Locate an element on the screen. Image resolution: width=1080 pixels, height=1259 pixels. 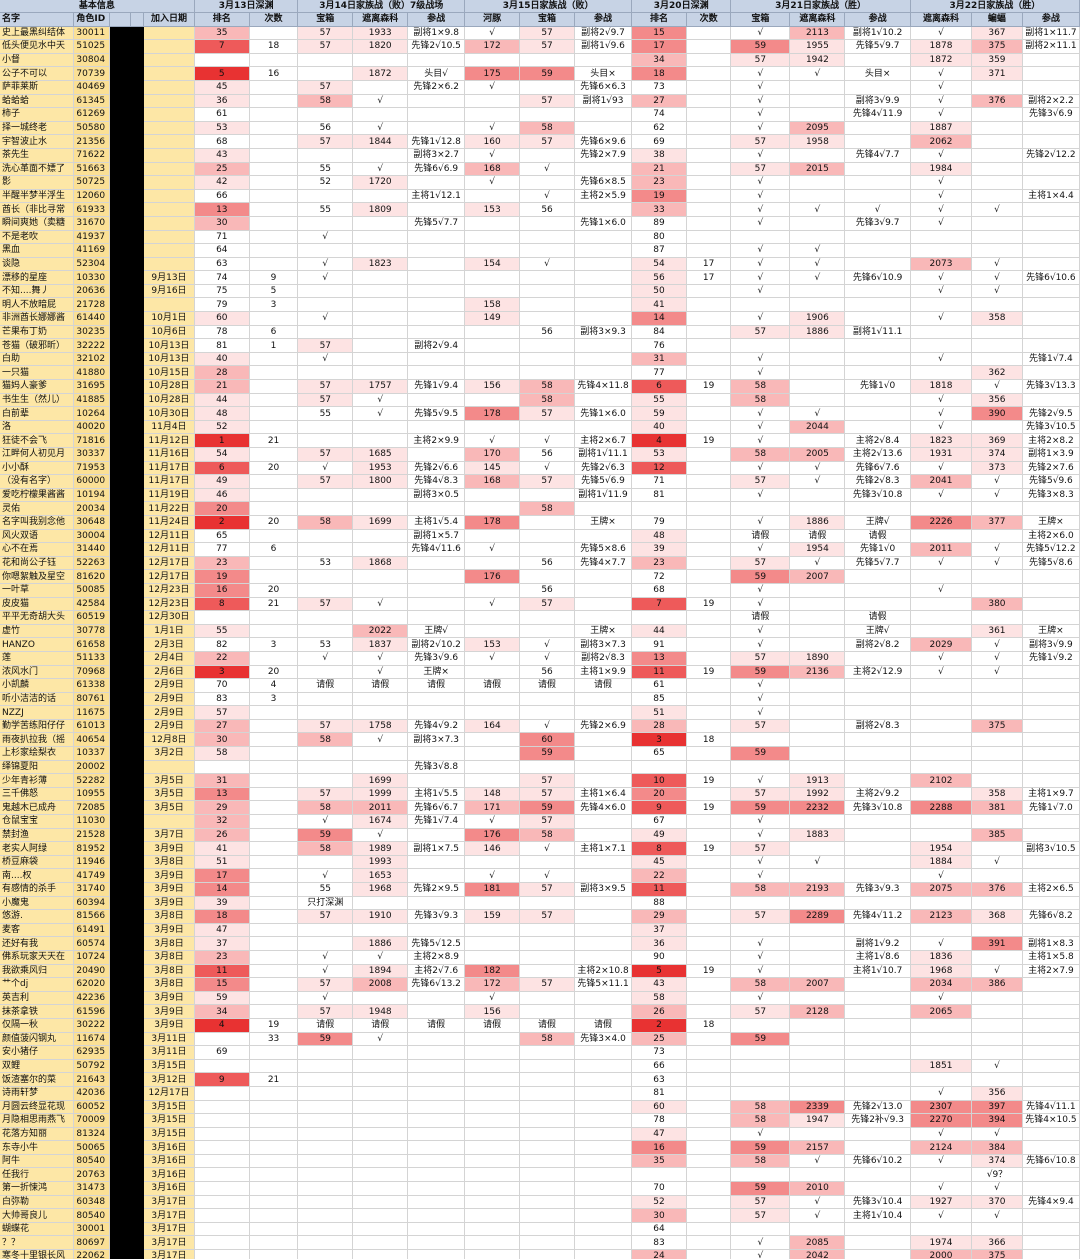
cell: 头目√ is located at coordinates (436, 73).